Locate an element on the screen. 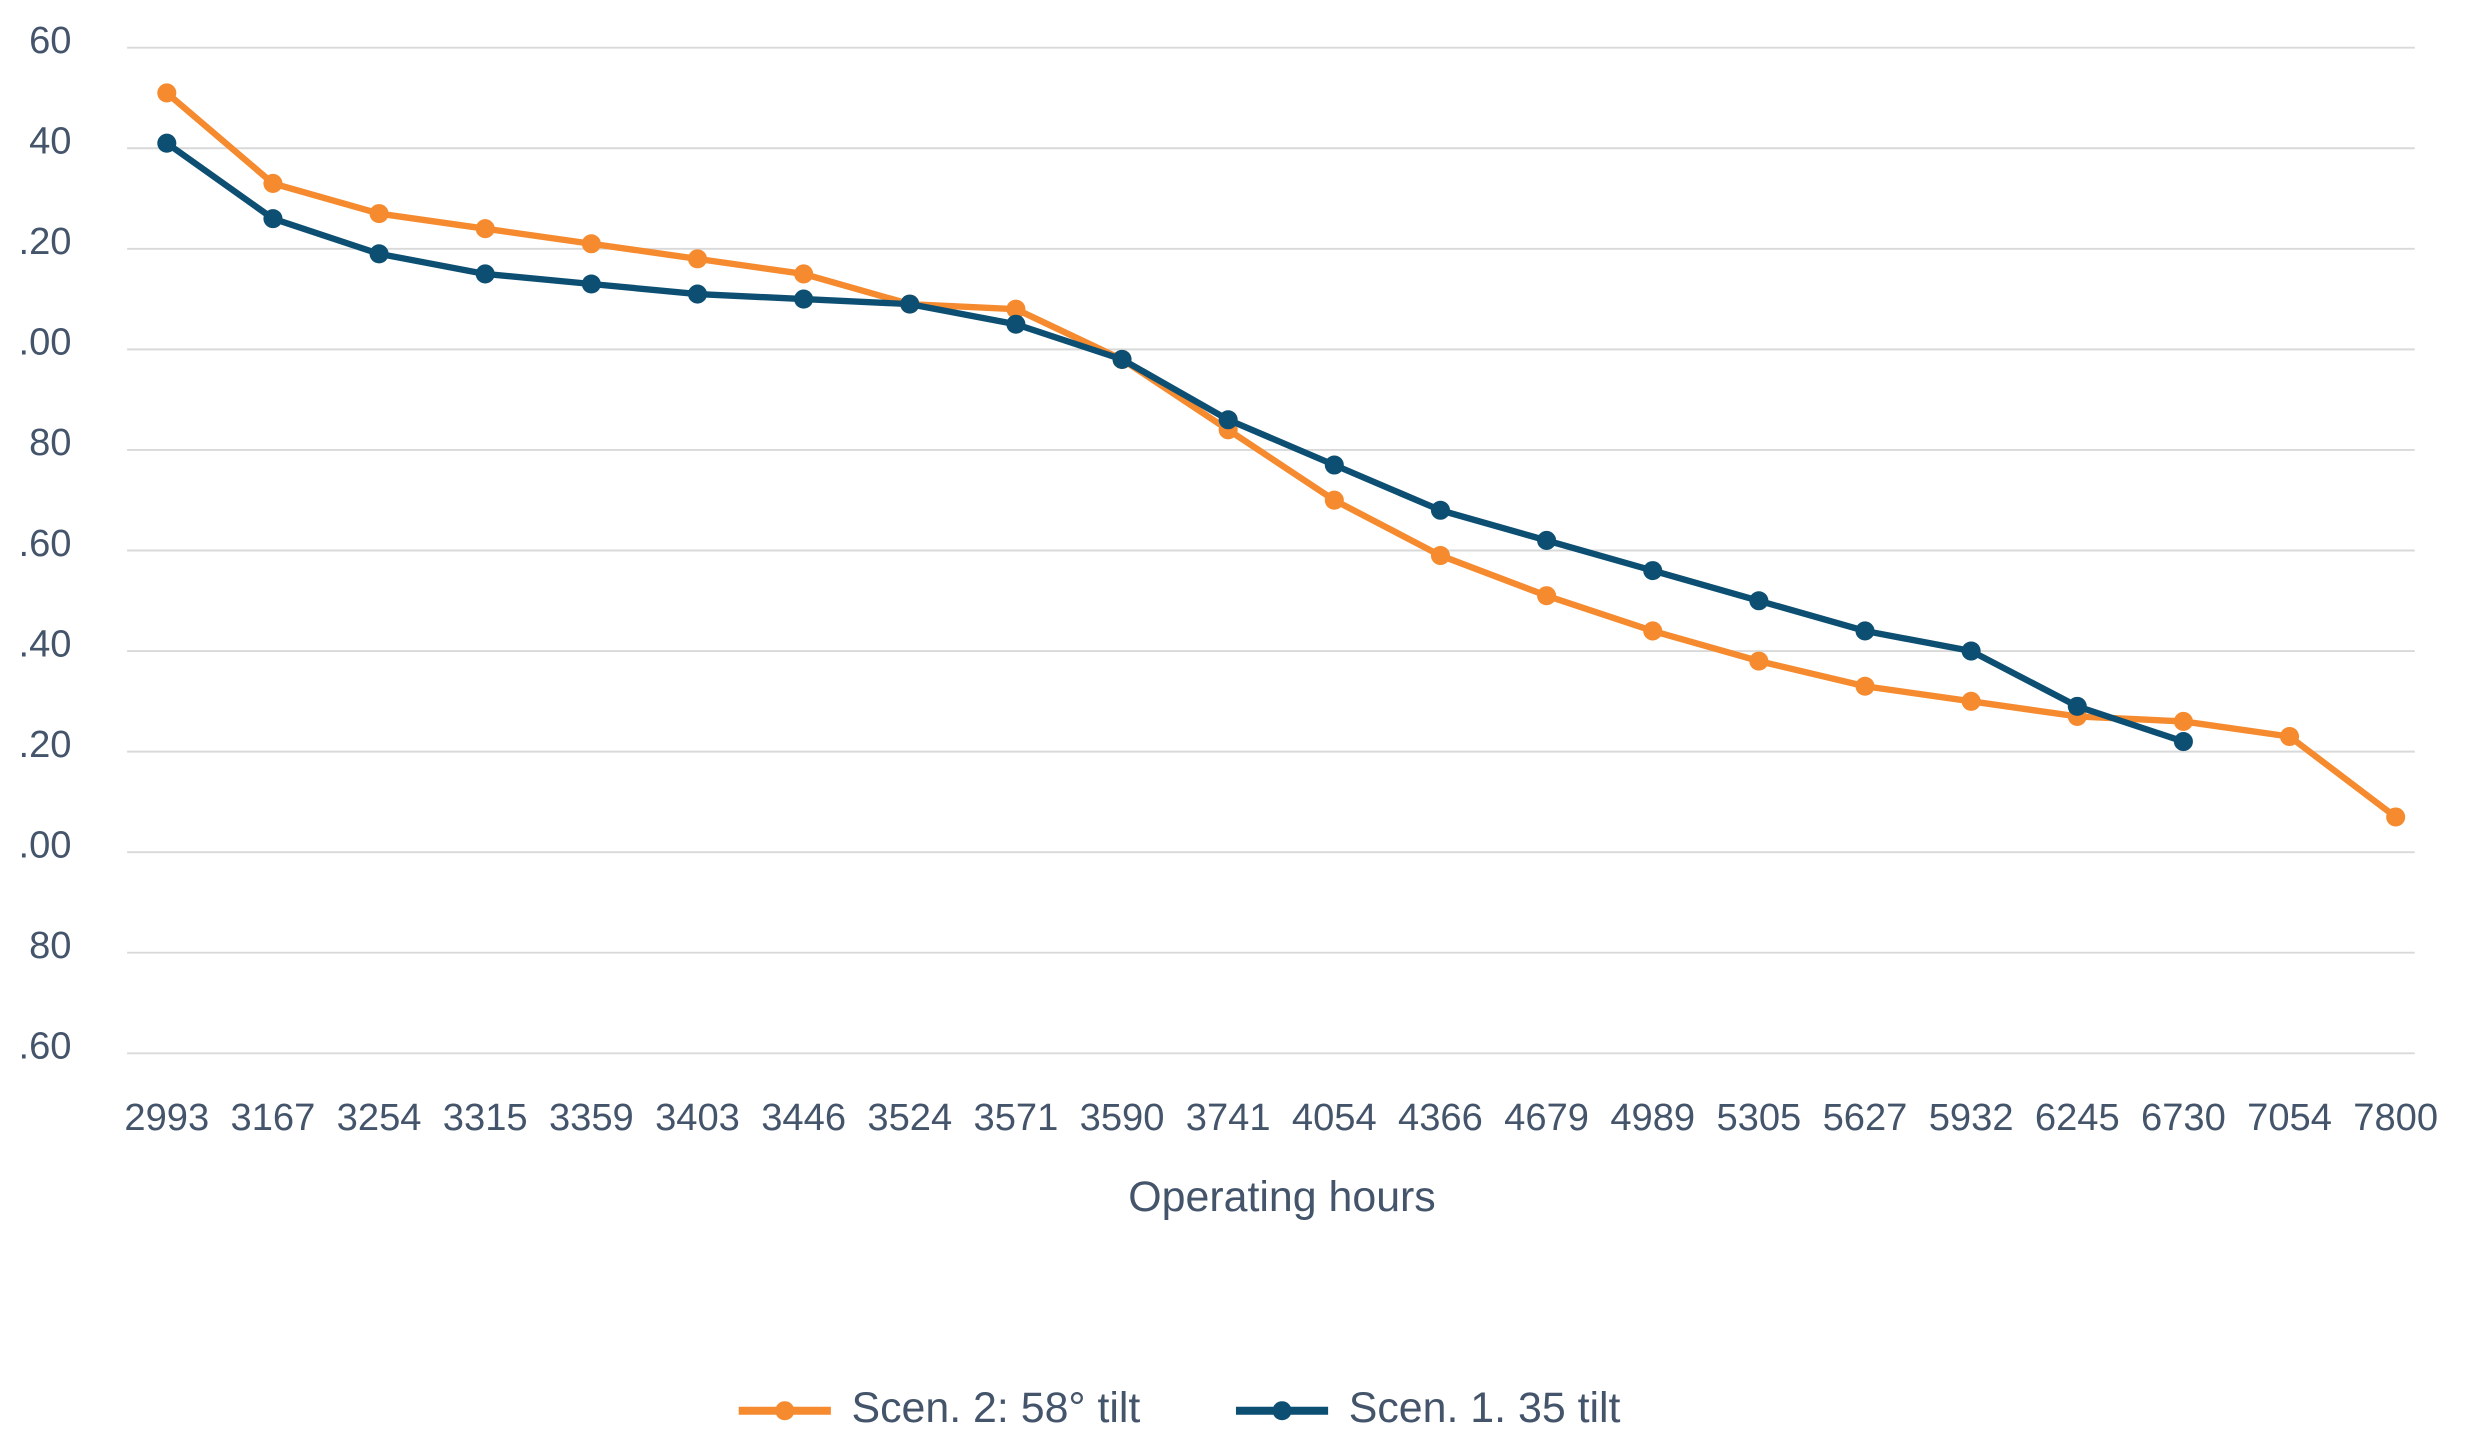 This screenshot has width=2491, height=1450. x-tick-label: 4054 is located at coordinates (1334, 1117).